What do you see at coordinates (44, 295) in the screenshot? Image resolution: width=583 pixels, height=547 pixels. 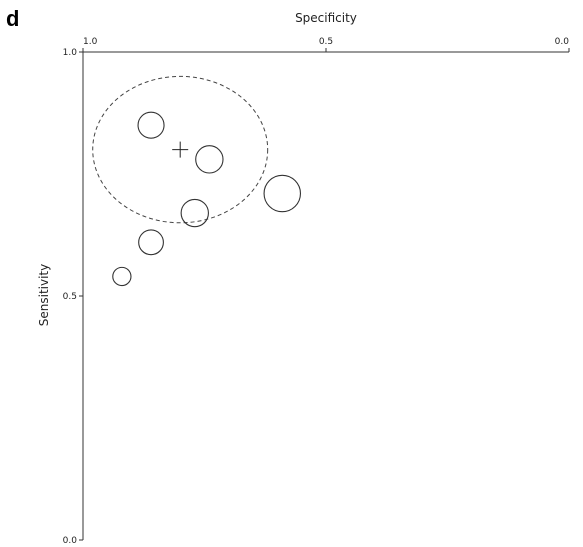 I see `y-axis-title: Sensitivity` at bounding box center [44, 295].